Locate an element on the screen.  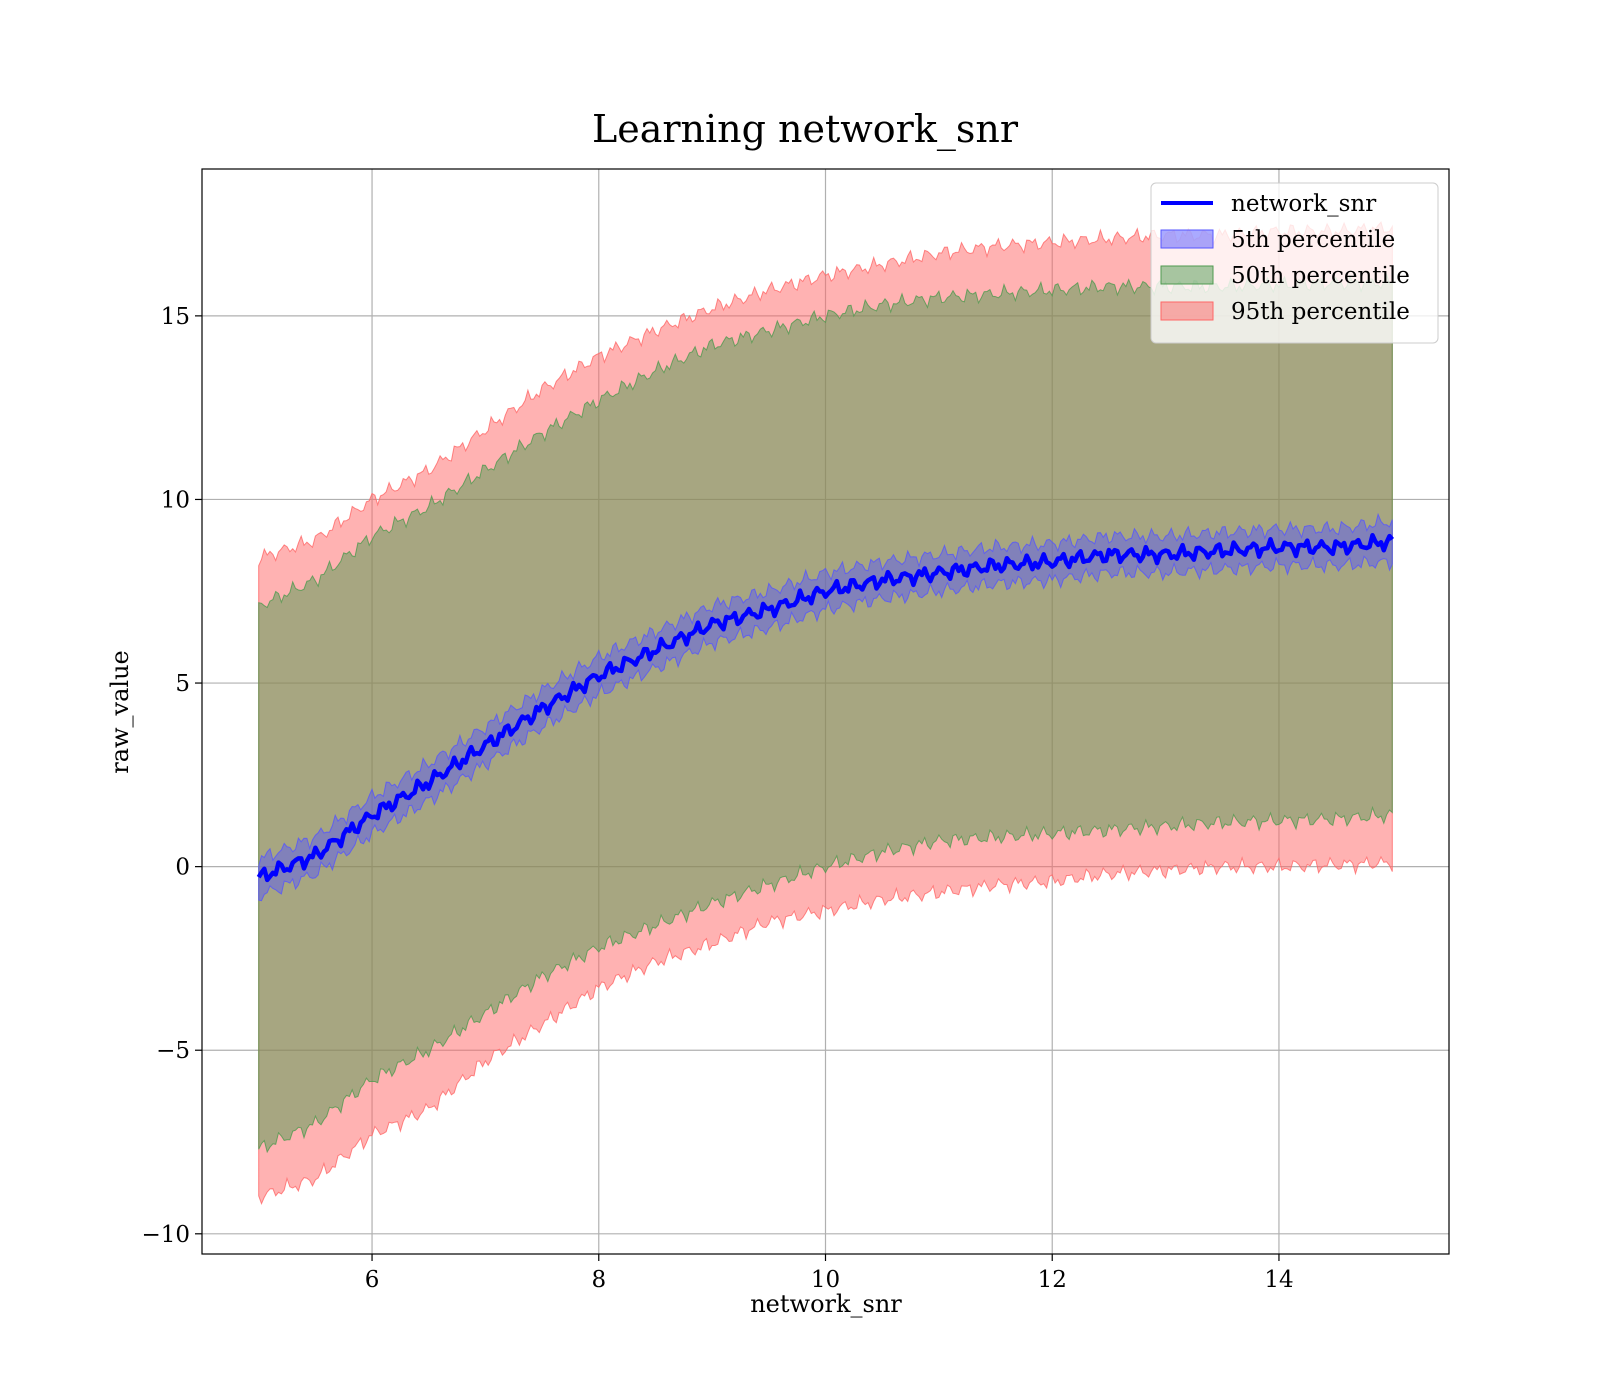
y-axis-ticks: −10 −5 0 5 10 15 is located at coordinates (171, 776).